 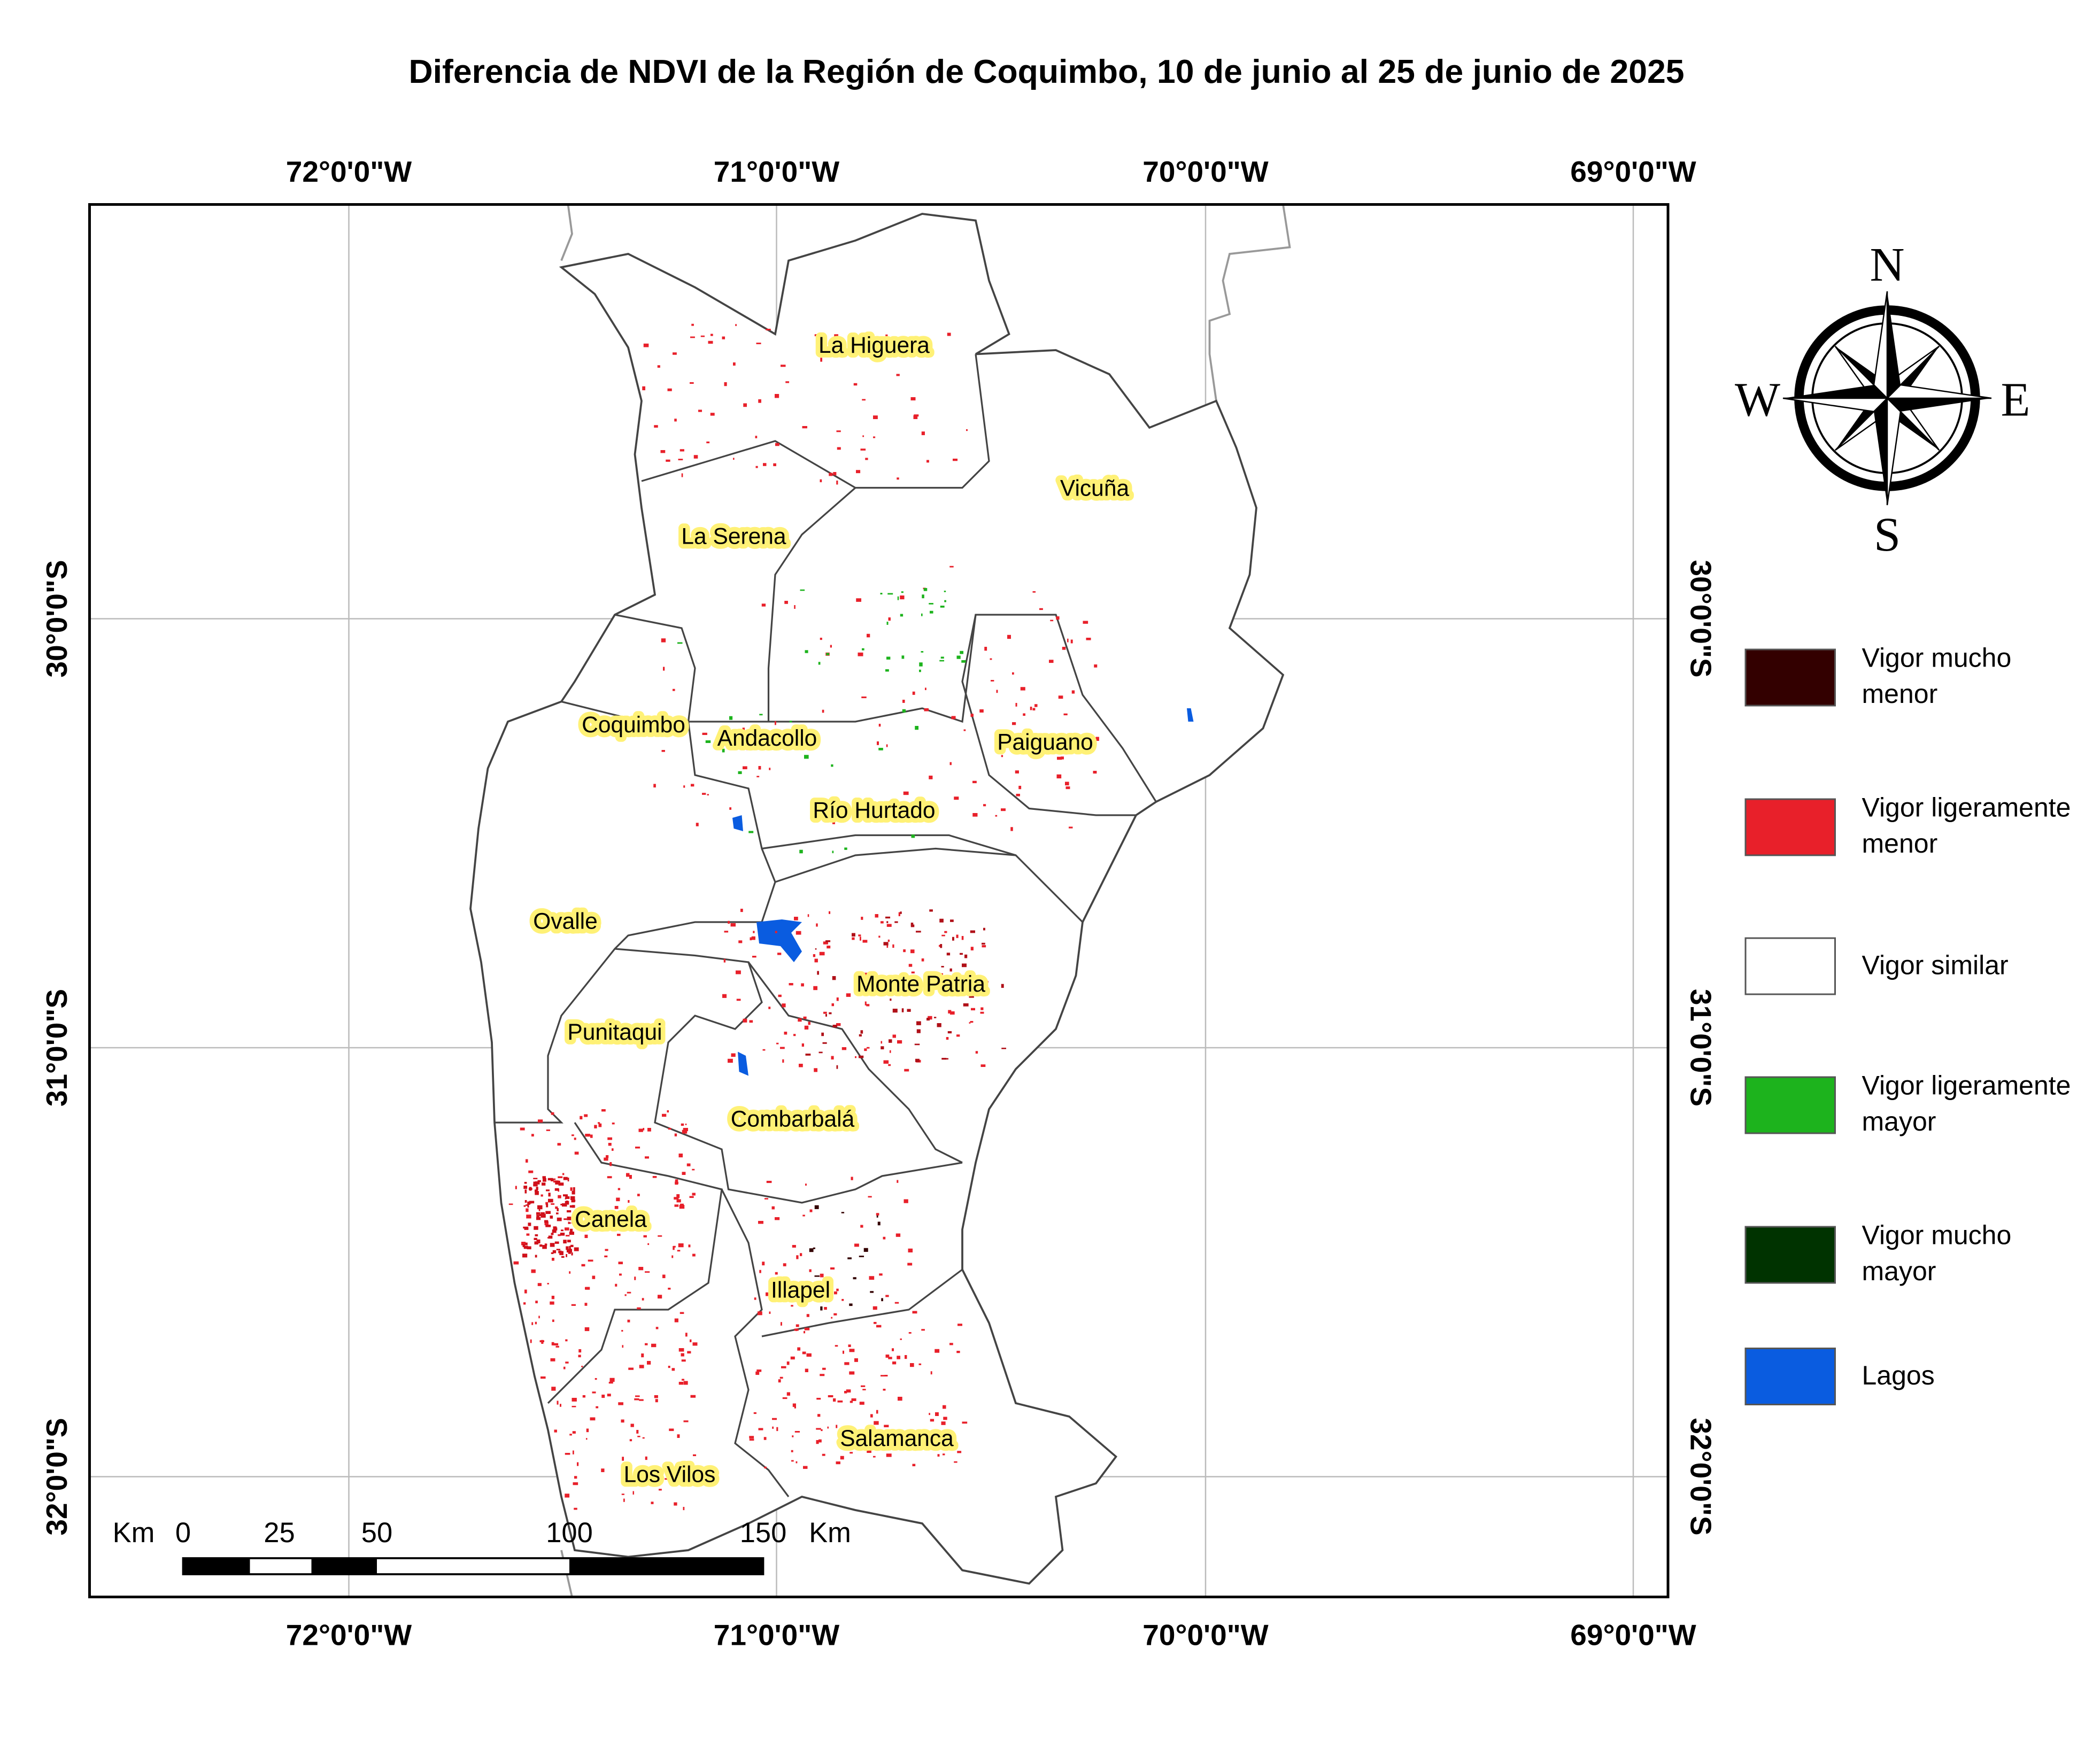 I want to click on lat-label: 31°0'0"S, so click(x=1701, y=1048).